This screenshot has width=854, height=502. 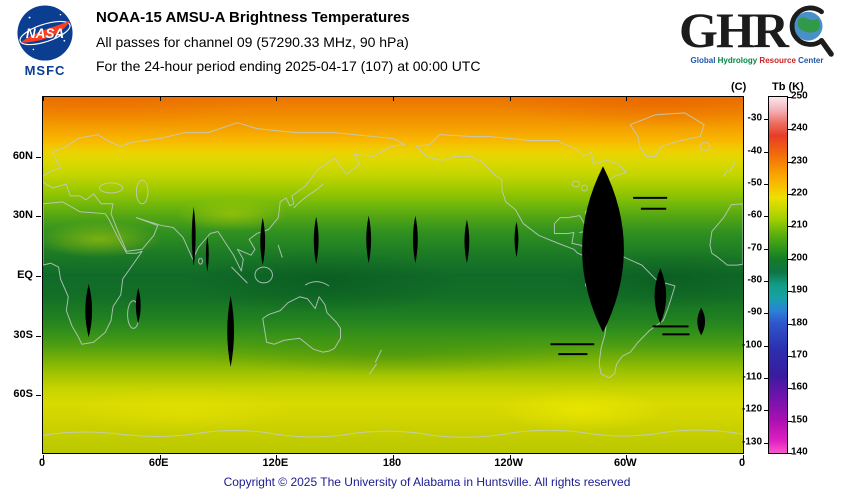 I want to click on colorbar-kelvin-label: 210, so click(x=799, y=225).